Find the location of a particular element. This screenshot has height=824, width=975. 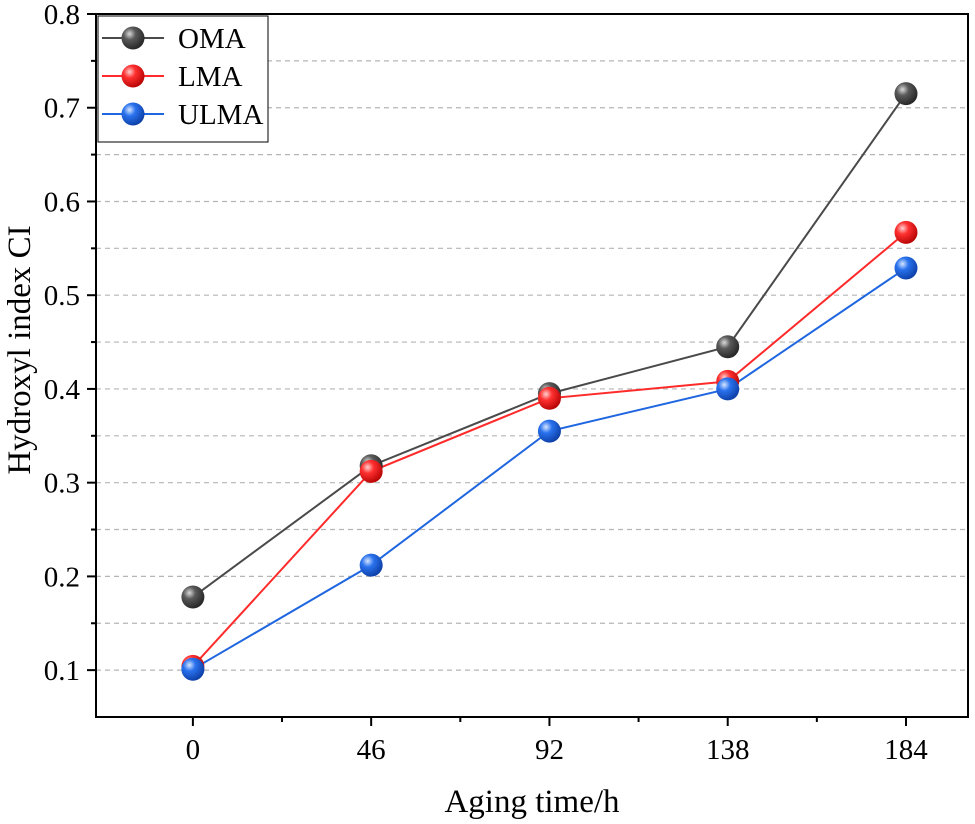

x-axis: 0 46 92 138 184 is located at coordinates (557, 741).